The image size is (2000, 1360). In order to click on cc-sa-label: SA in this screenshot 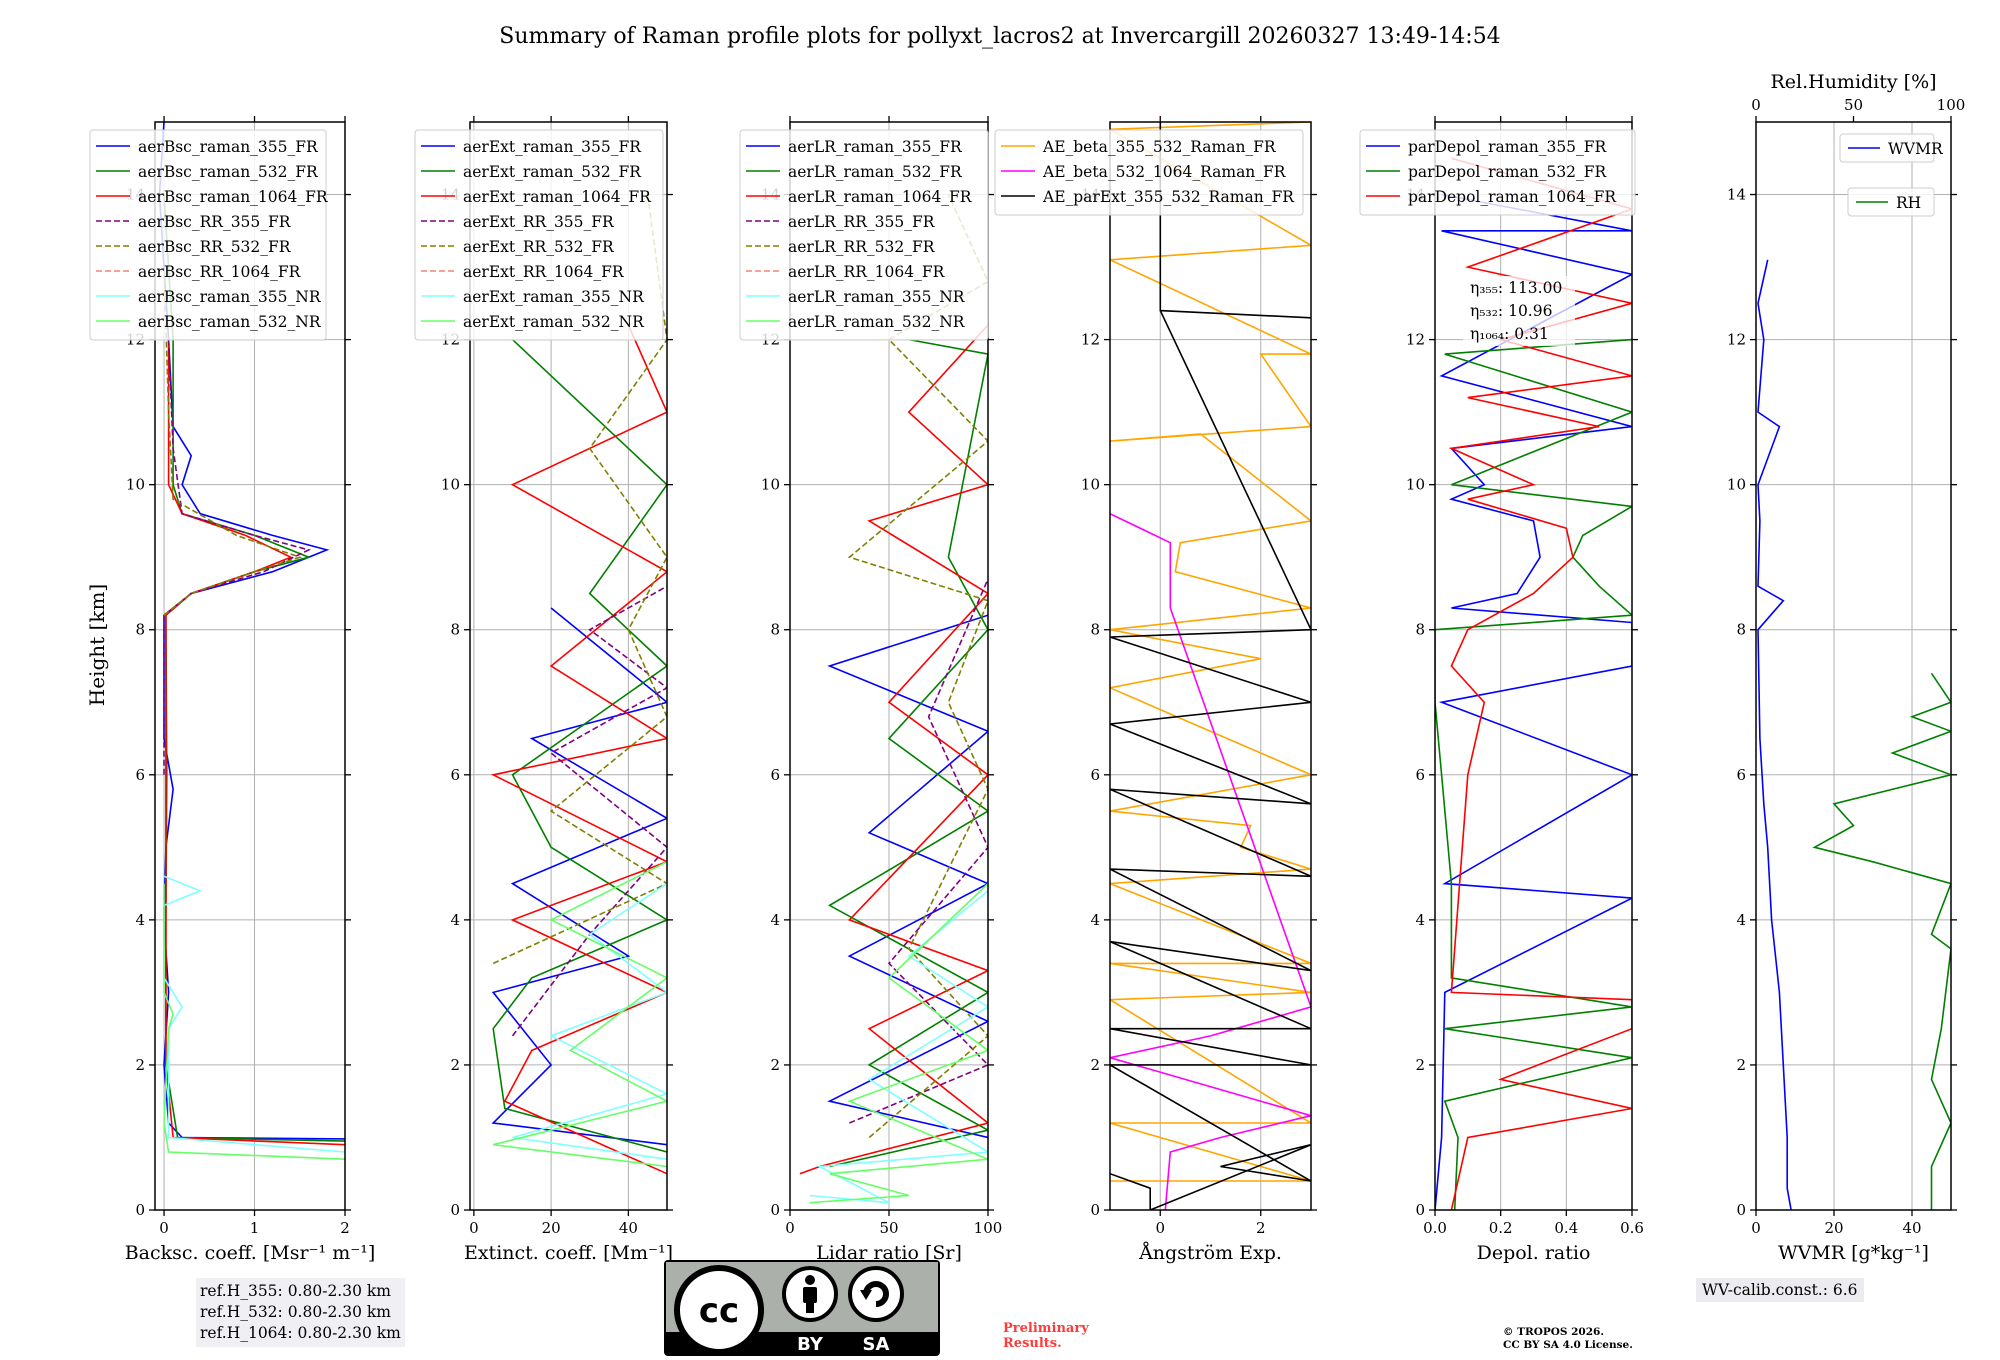, I will do `click(876, 1344)`.